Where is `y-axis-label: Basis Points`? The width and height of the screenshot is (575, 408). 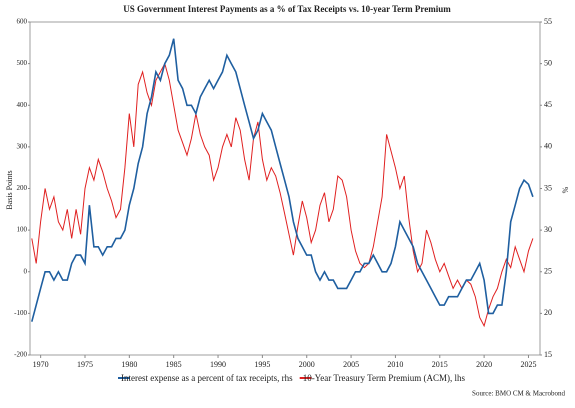
y-axis-label: Basis Points is located at coordinates (9, 189).